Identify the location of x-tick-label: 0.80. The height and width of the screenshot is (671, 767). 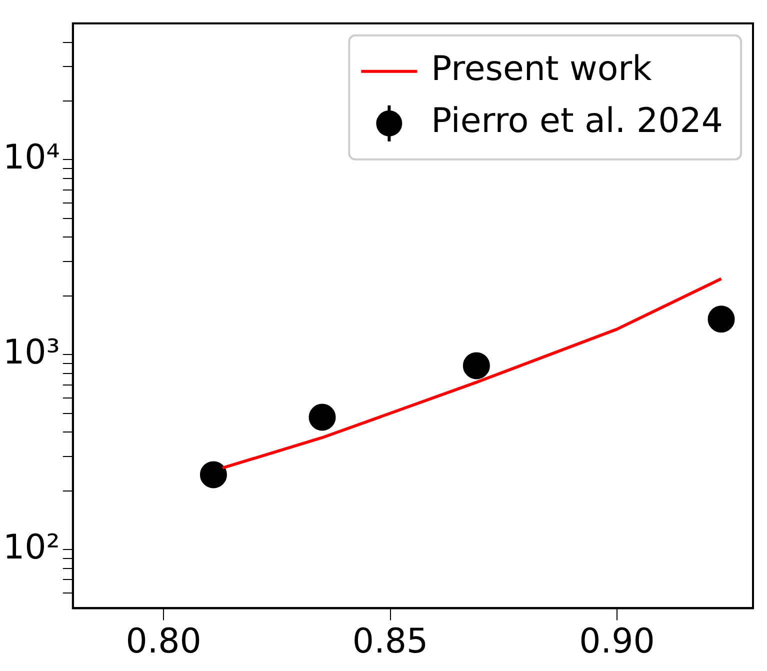
(164, 641).